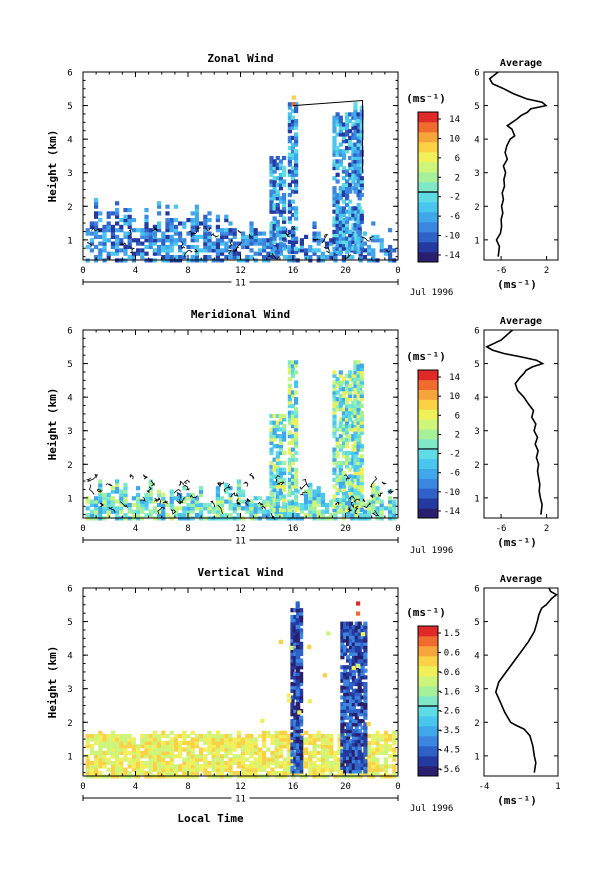  Describe the element at coordinates (240, 529) in the screenshot. I see `x-tick-label: 12` at that location.